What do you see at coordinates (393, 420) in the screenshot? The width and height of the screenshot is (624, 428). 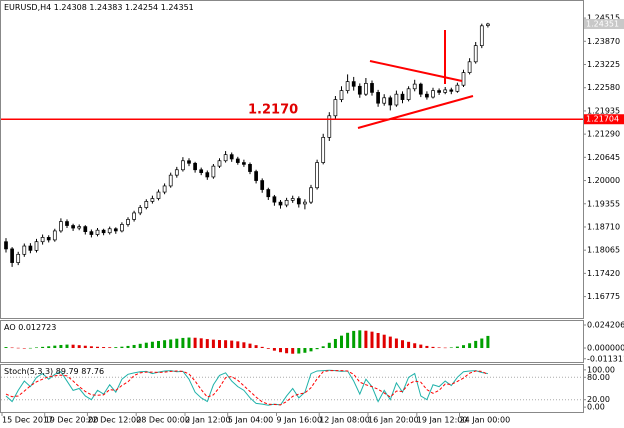 I see `x-tick-label: 16 Jan 20:00` at bounding box center [393, 420].